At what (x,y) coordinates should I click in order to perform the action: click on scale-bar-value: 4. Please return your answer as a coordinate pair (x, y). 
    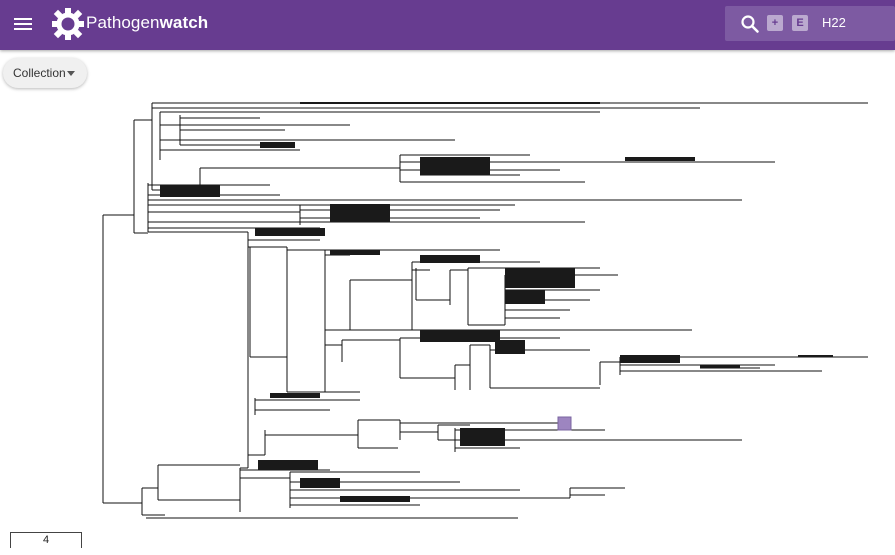
    Looking at the image, I should click on (46, 540).